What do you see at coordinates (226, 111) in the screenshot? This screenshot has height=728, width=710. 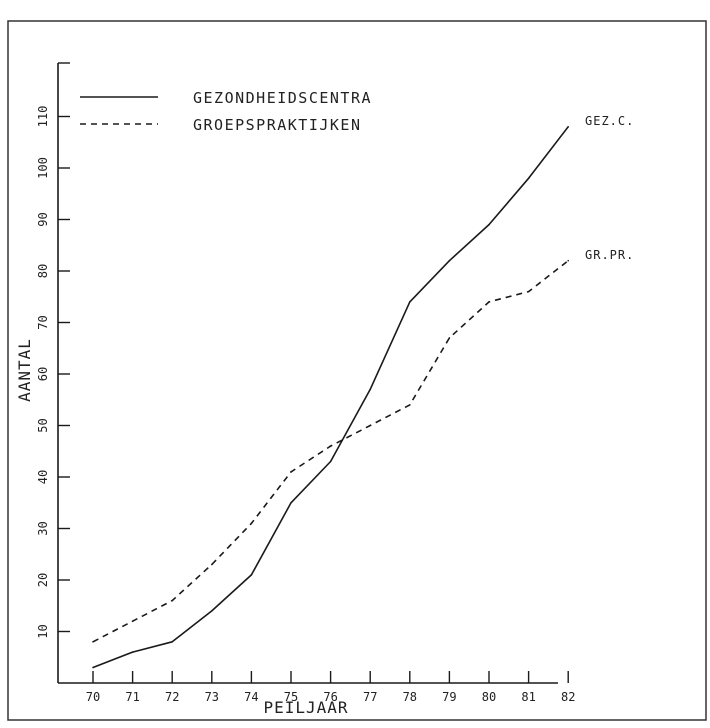 I see `legend: GEZONDHEIDSCENTRA GROEPSPRAKTIJKEN` at bounding box center [226, 111].